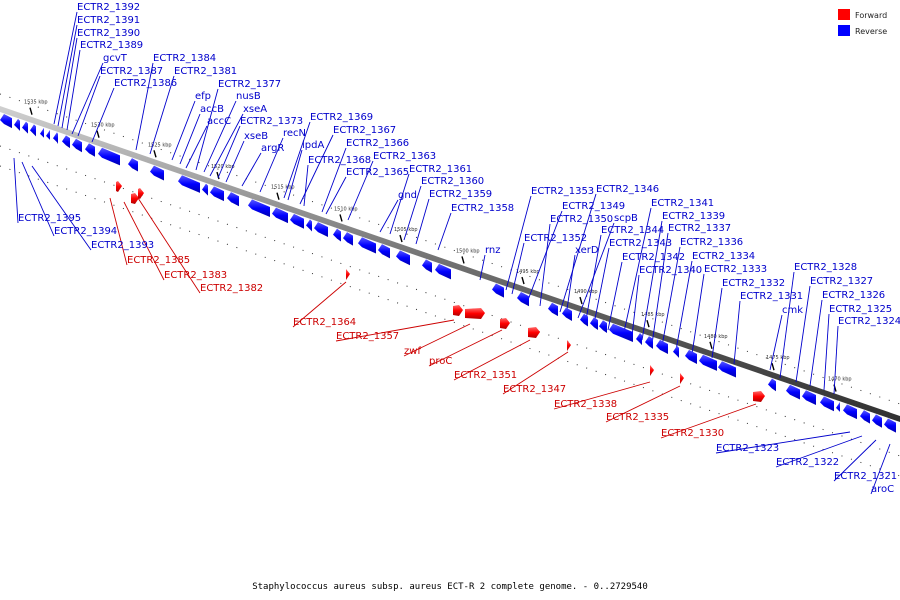 The height and width of the screenshot is (600, 900). Describe the element at coordinates (587, 250) in the screenshot. I see `gene-label: xerD` at that location.